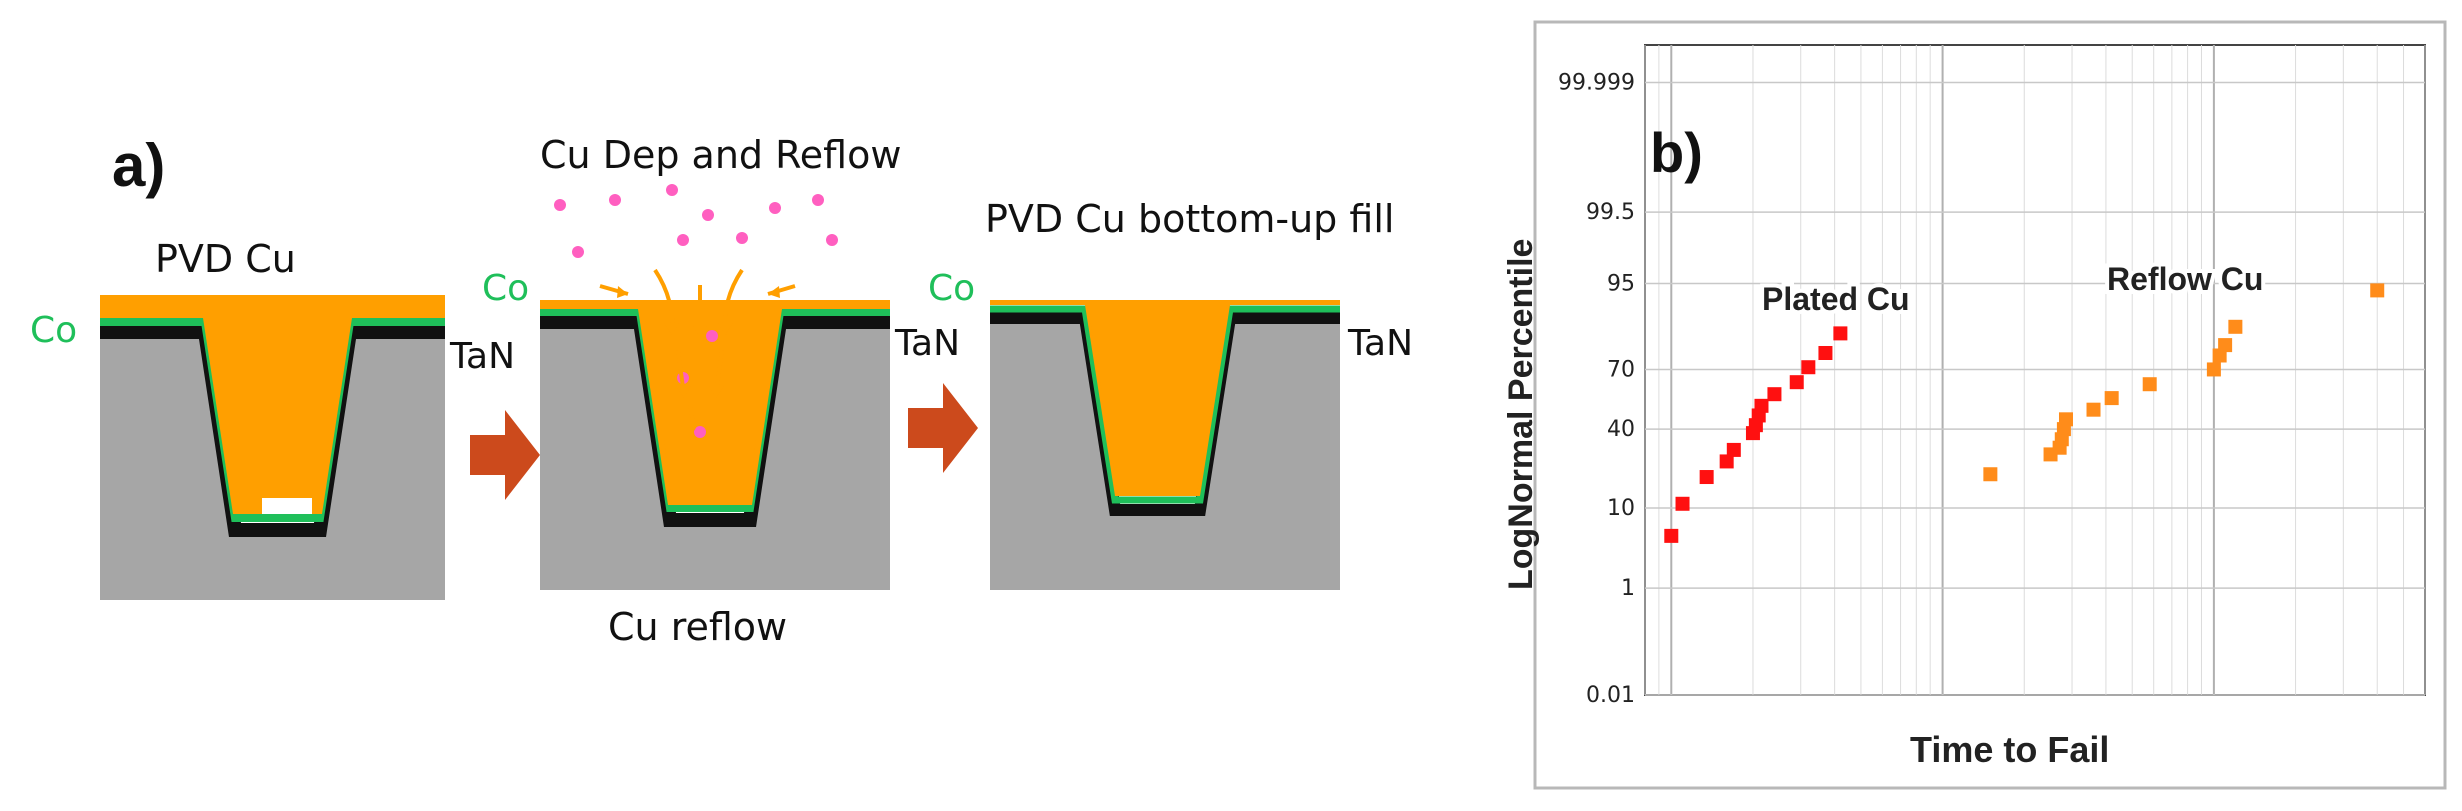 This screenshot has width=2462, height=811. I want to click on stage2-title: Cu Dep and Reflow, so click(720, 155).